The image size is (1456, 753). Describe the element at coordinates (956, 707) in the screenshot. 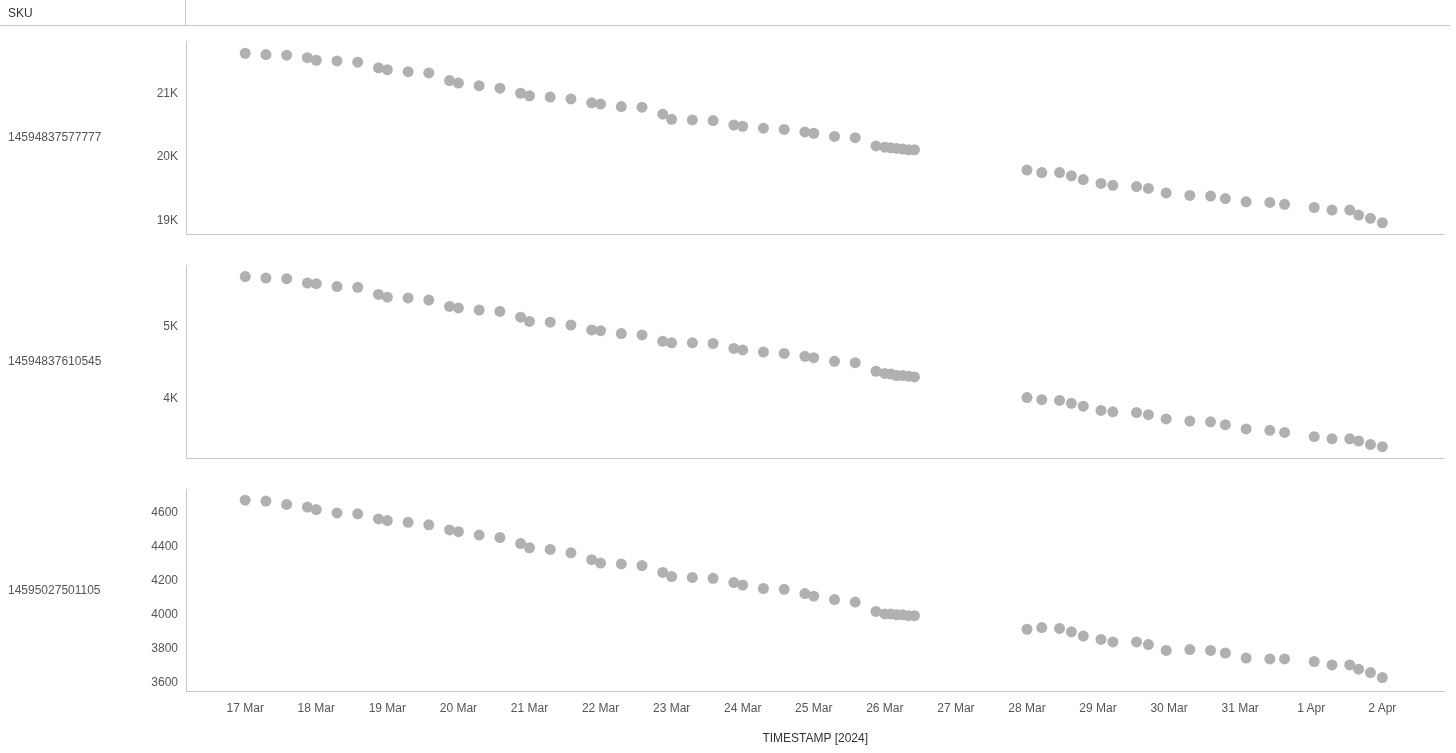

I see `x-tick-label: 27 Mar` at that location.